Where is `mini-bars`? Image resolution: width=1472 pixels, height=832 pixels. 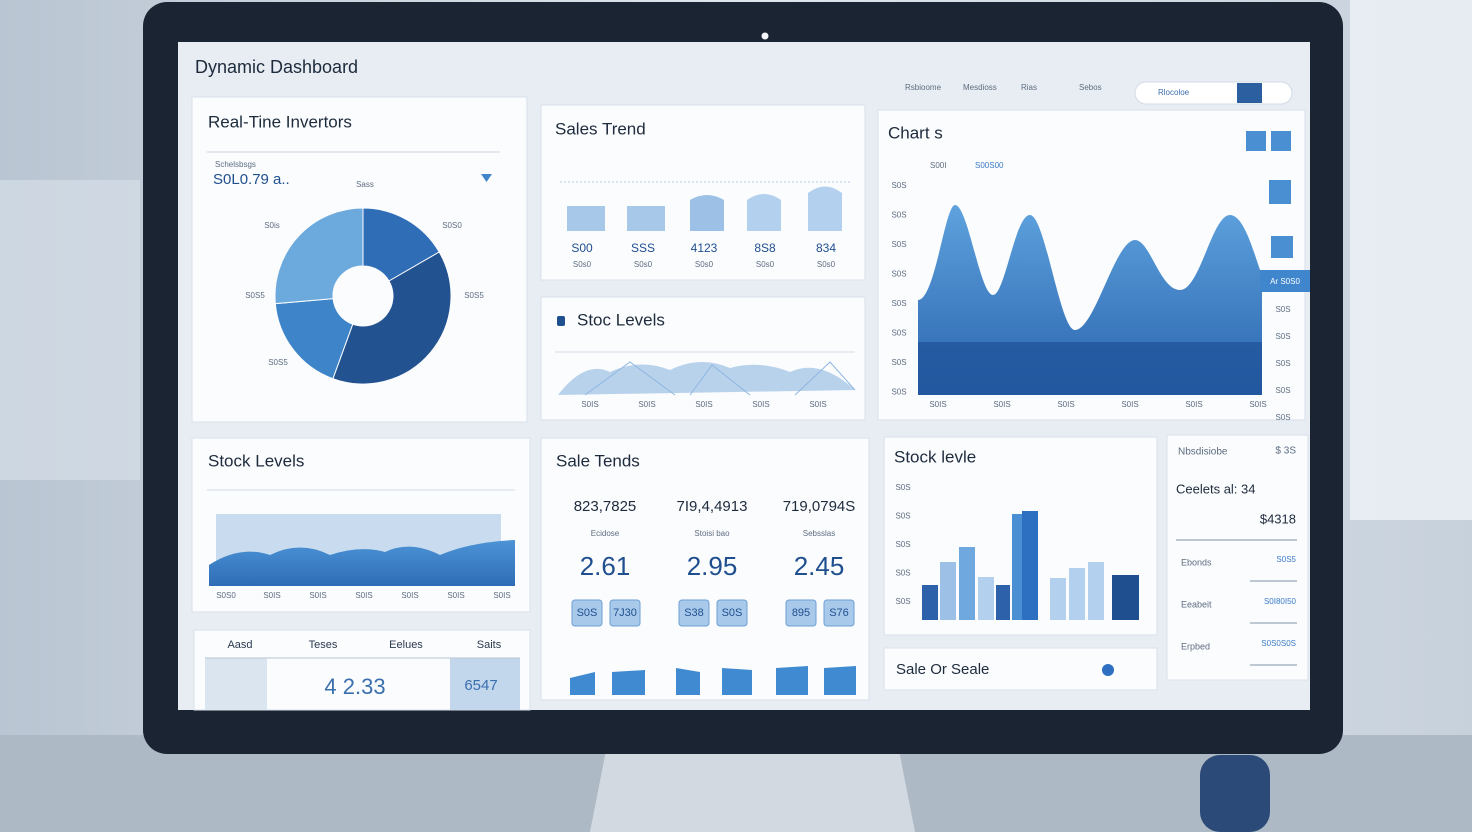
mini-bars is located at coordinates (713, 680).